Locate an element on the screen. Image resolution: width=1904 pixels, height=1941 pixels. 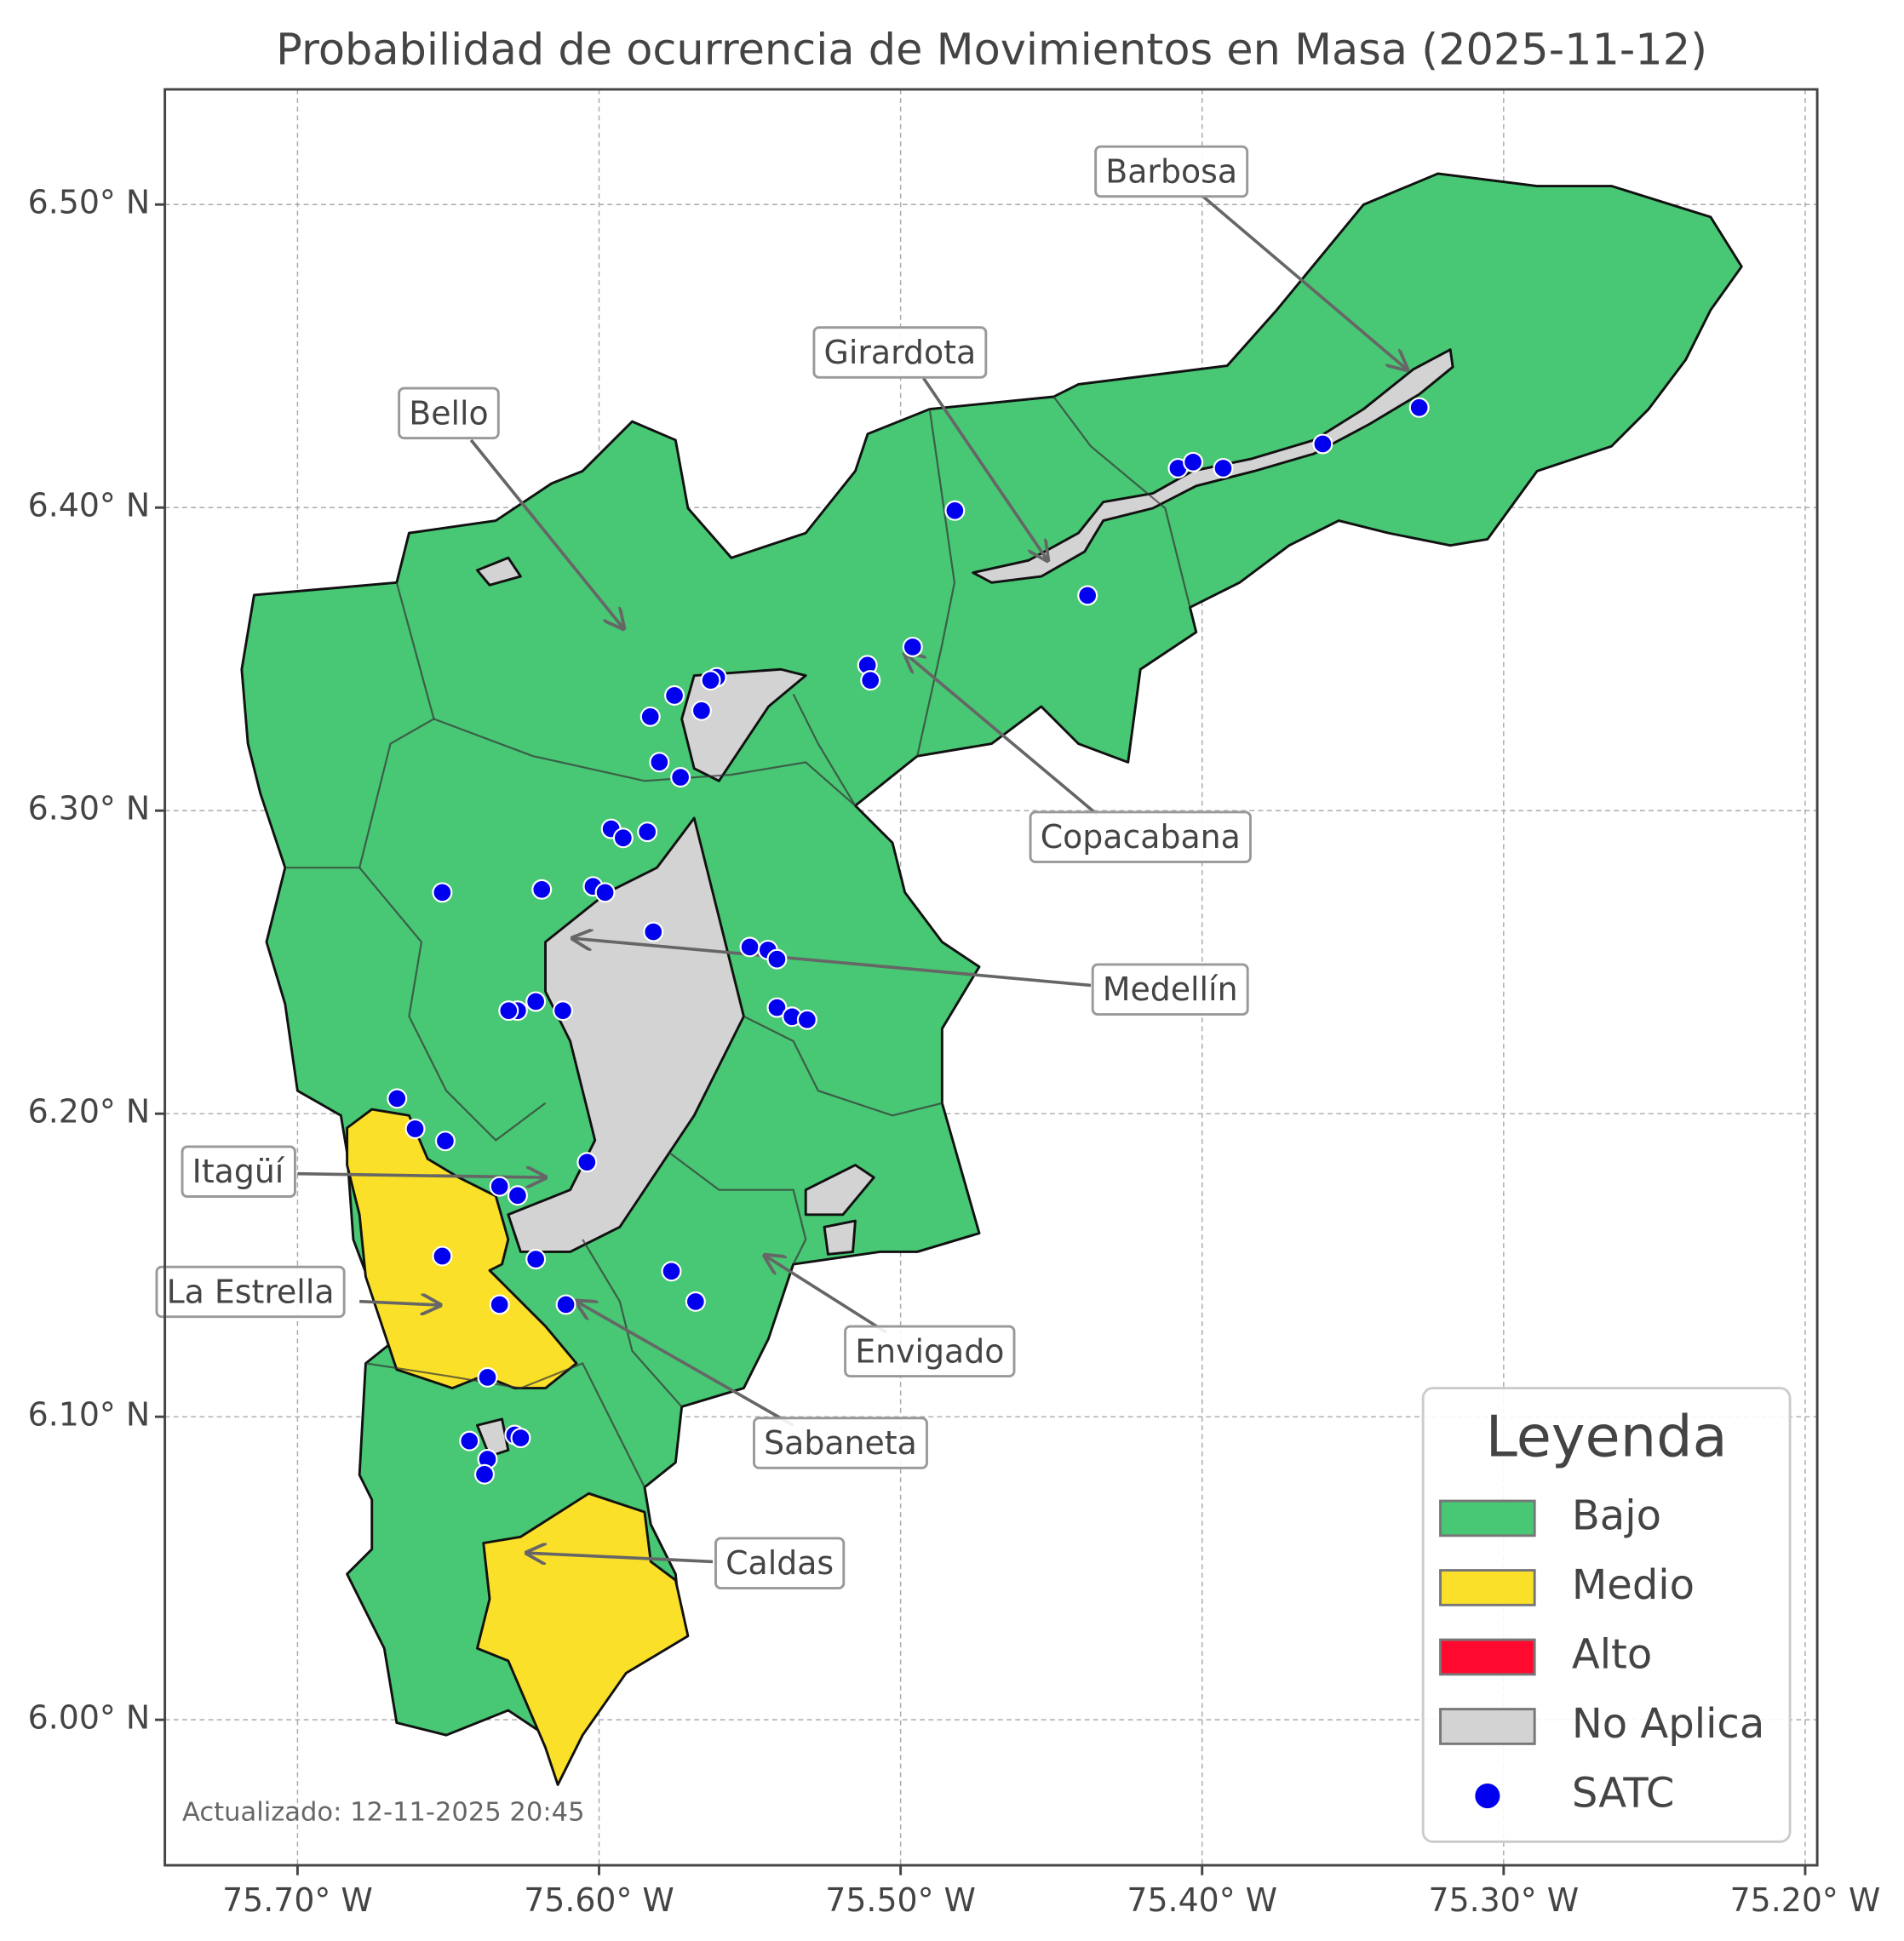
legend-swatch is located at coordinates (1487, 1726).